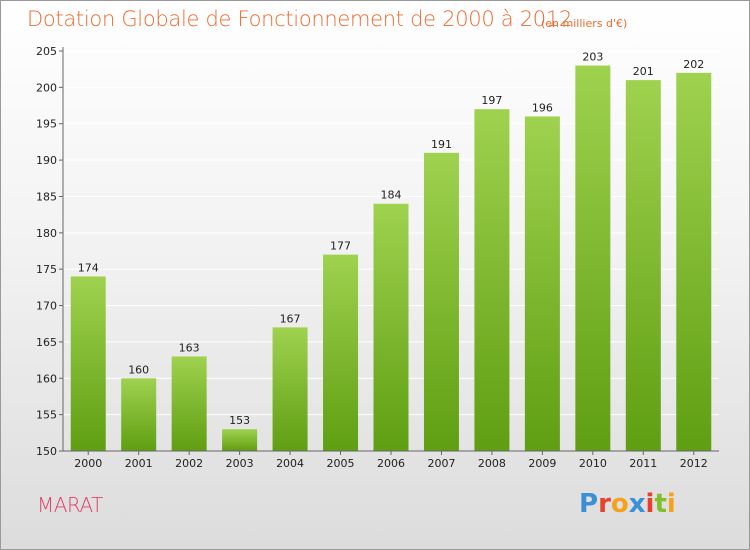 The height and width of the screenshot is (550, 750). What do you see at coordinates (341, 463) in the screenshot?
I see `x-tick-label: 2005` at bounding box center [341, 463].